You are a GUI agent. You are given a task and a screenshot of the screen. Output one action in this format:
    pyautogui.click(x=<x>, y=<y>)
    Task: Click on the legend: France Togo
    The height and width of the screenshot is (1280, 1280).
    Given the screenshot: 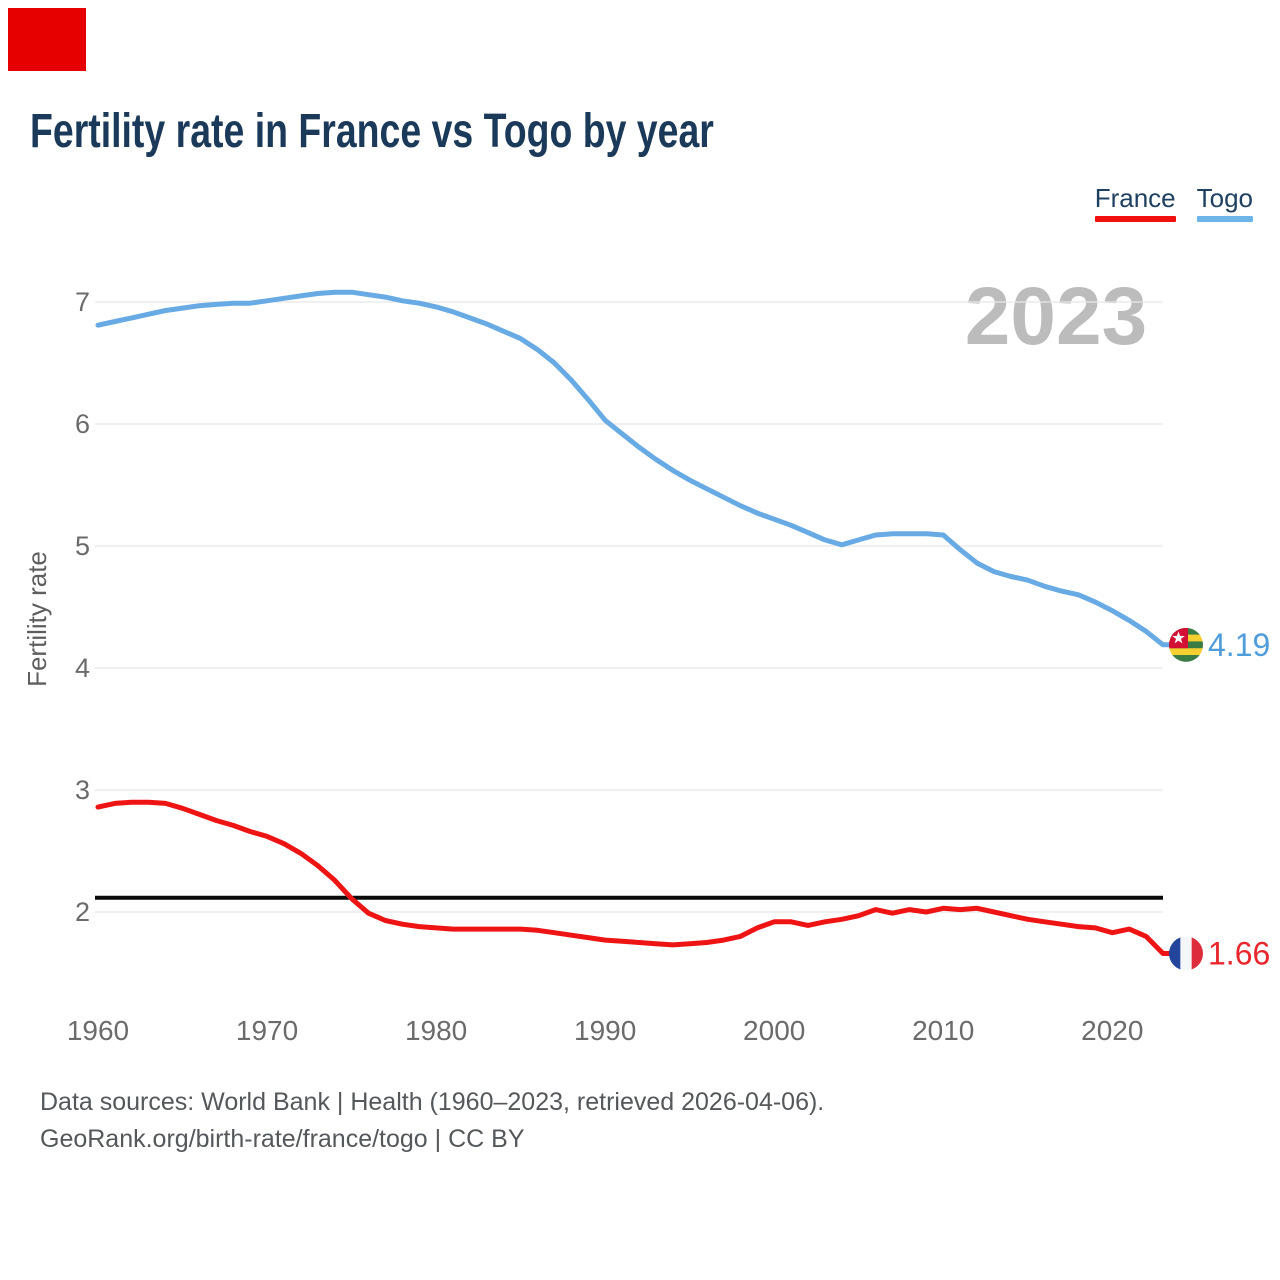 What is the action you would take?
    pyautogui.click(x=1173, y=203)
    